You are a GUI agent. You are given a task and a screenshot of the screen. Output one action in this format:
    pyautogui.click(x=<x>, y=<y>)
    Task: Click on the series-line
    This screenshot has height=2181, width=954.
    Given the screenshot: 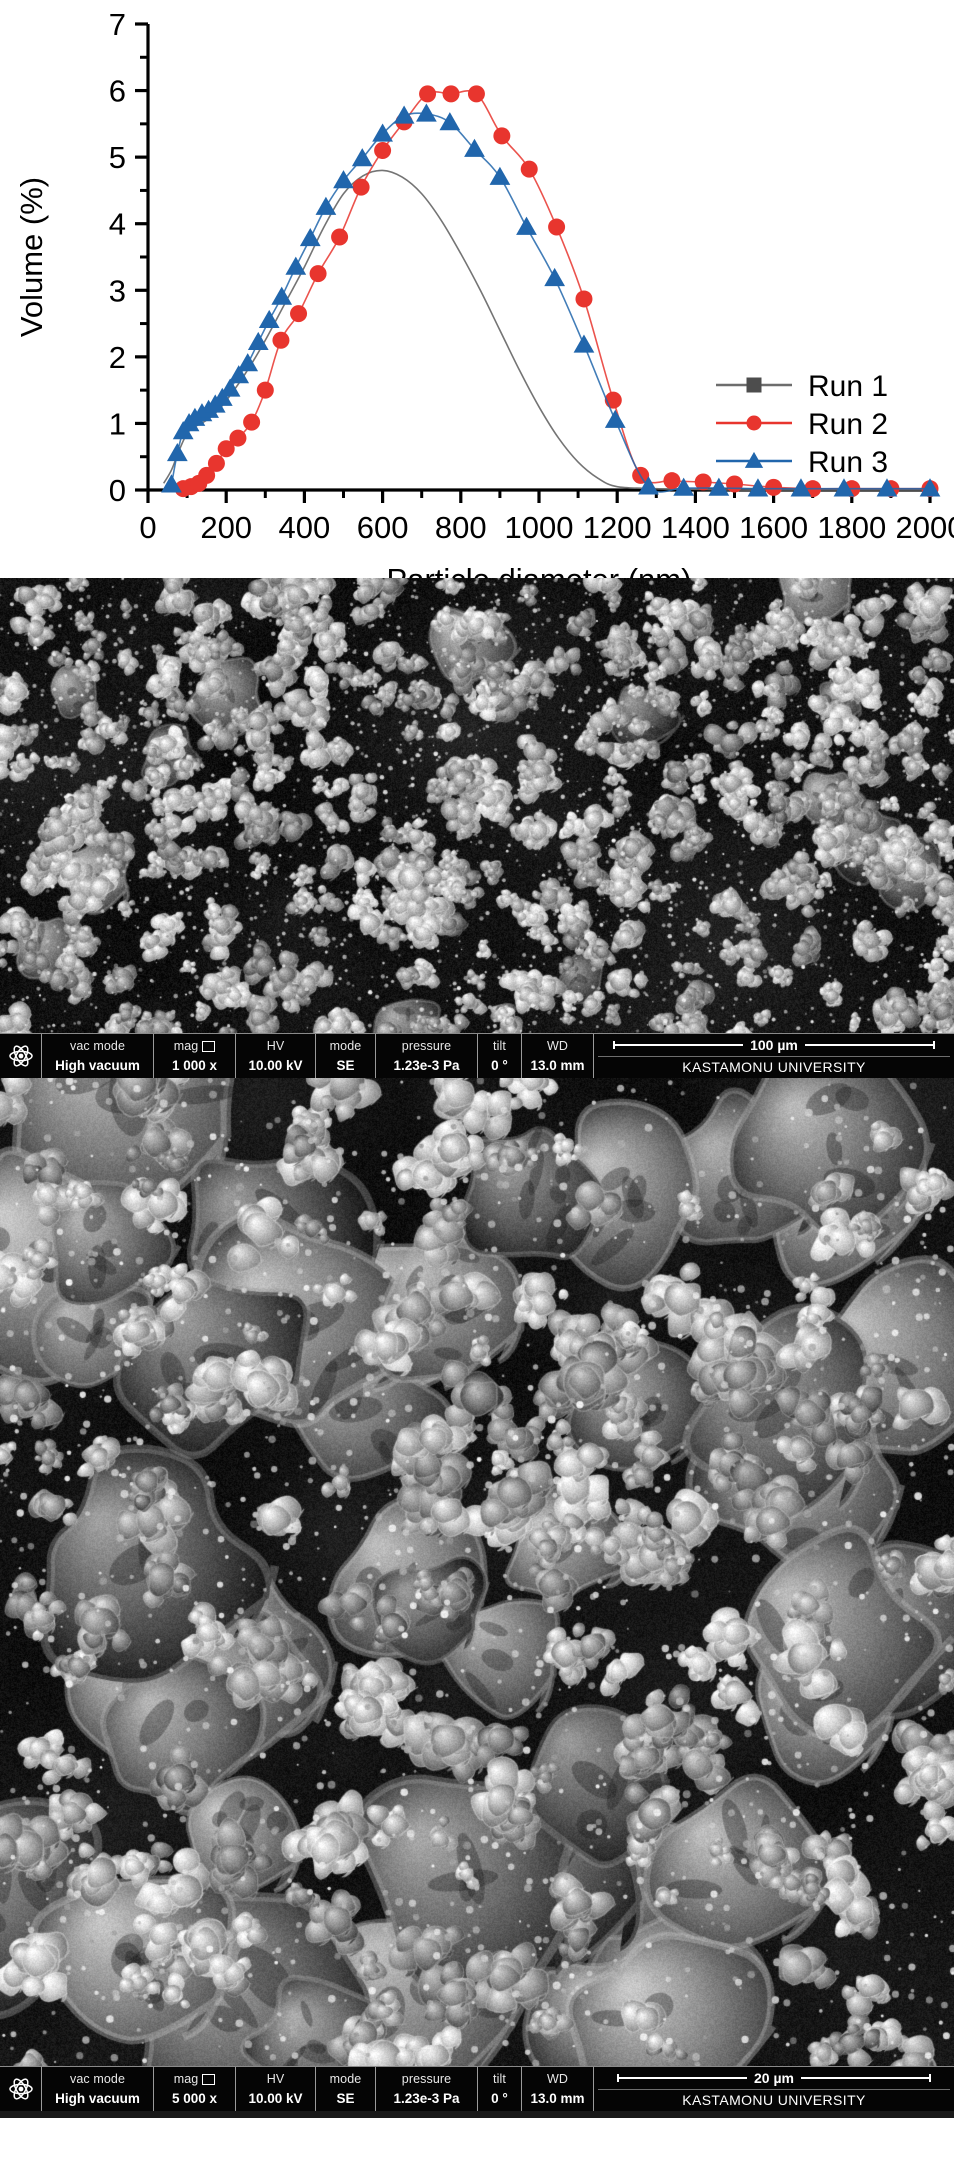 What is the action you would take?
    pyautogui.click(x=546, y=330)
    